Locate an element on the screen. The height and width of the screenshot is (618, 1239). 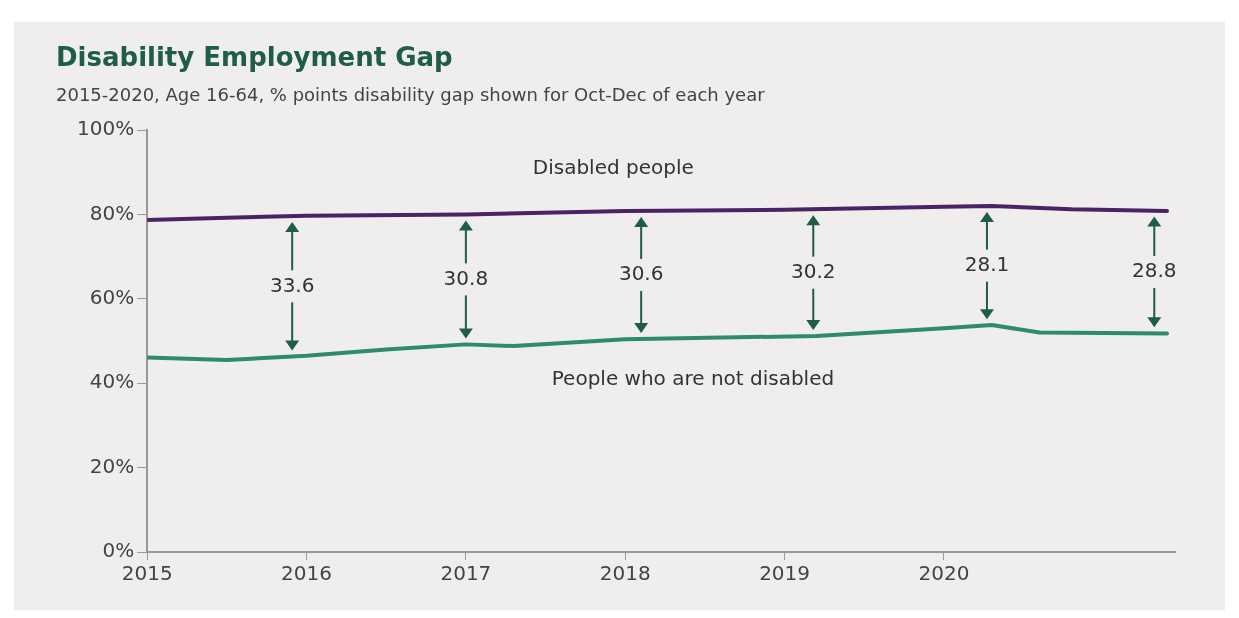
series-label: People who are not disabled is located at coordinates (693, 378).